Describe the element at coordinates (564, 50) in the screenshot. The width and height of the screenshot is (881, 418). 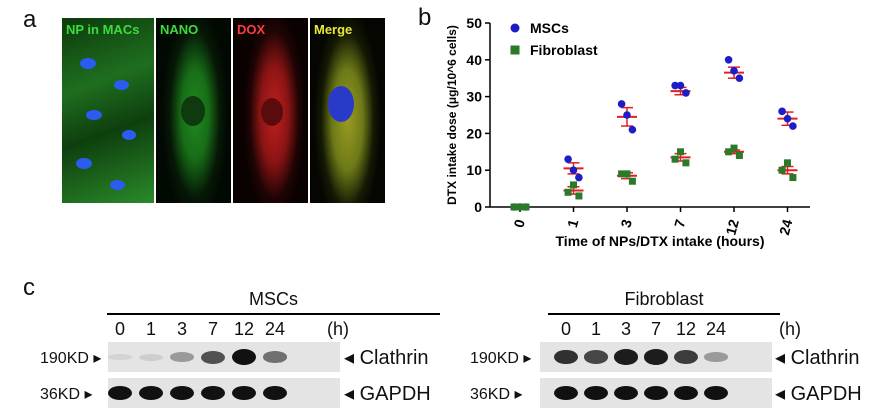
I see `legend-label: Fibroblast` at that location.